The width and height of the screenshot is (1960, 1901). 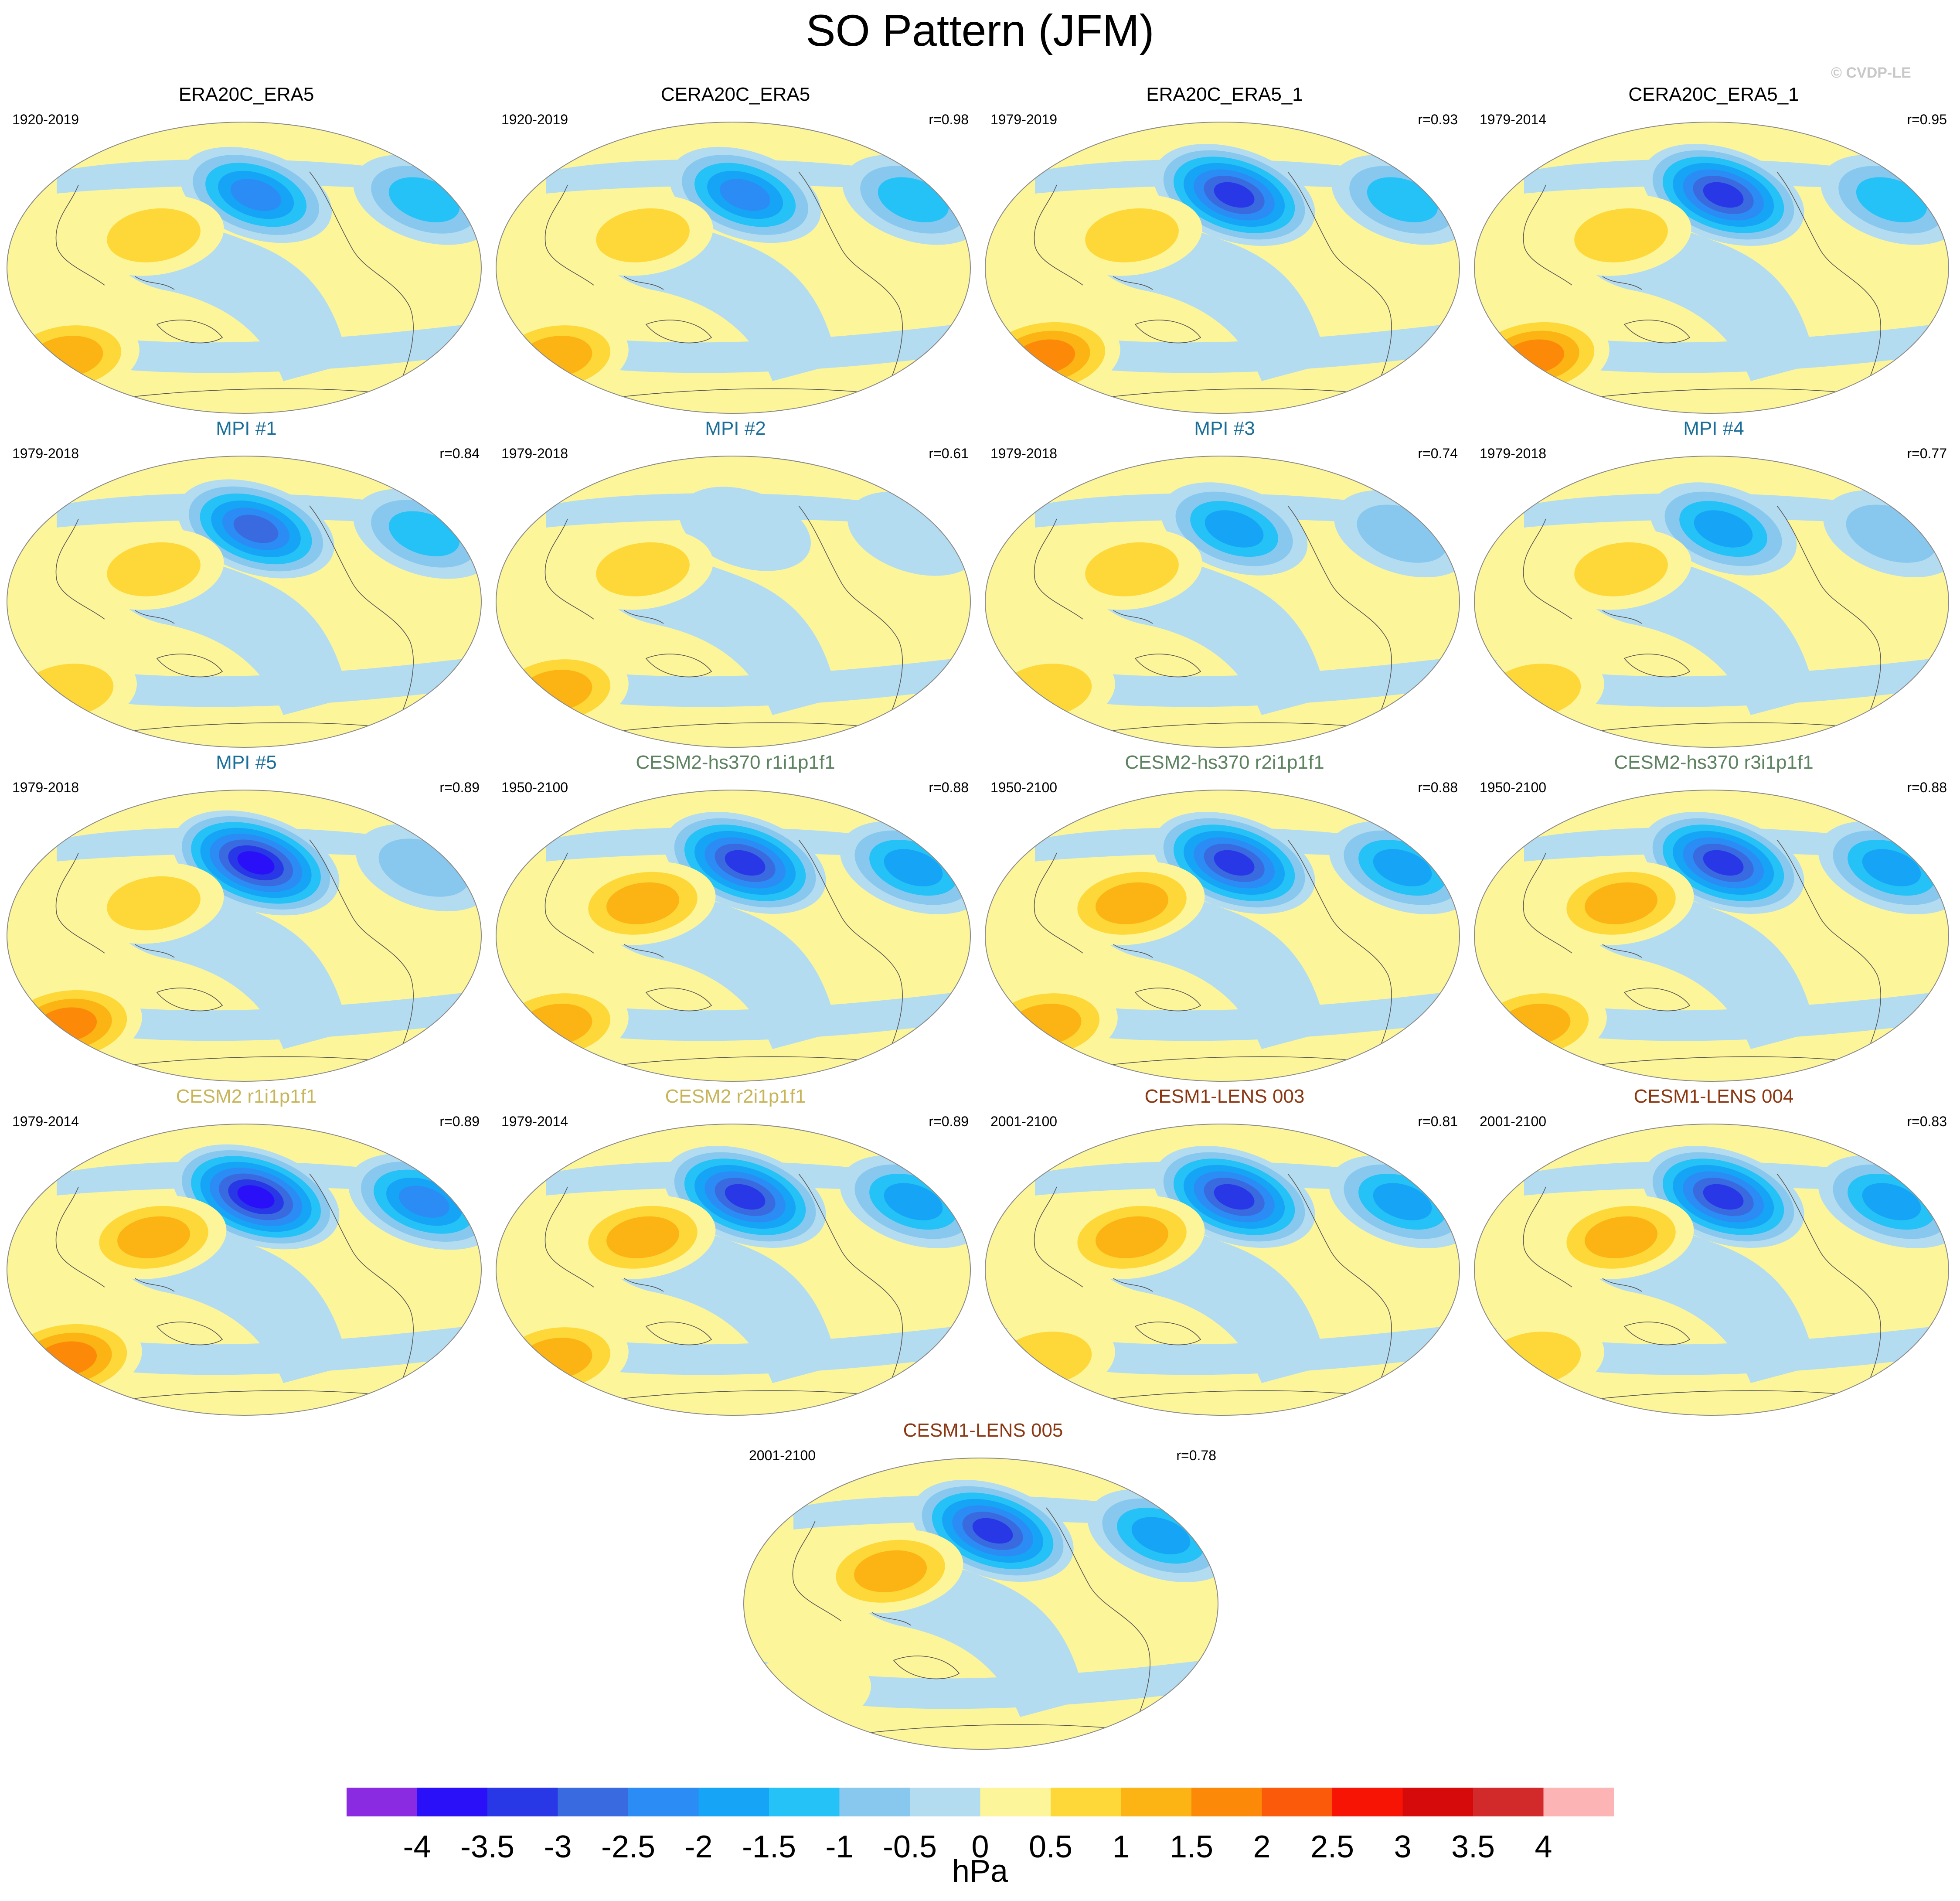 I want to click on figure-title: SO Pattern (JFM), so click(x=980, y=30).